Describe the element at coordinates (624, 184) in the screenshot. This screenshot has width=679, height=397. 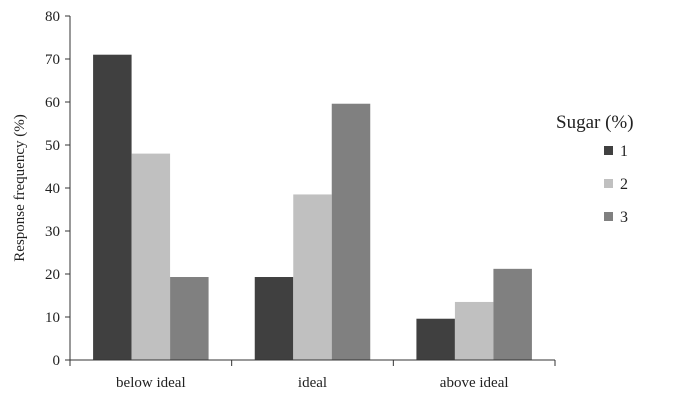
I see `legend-label-2: 2` at that location.